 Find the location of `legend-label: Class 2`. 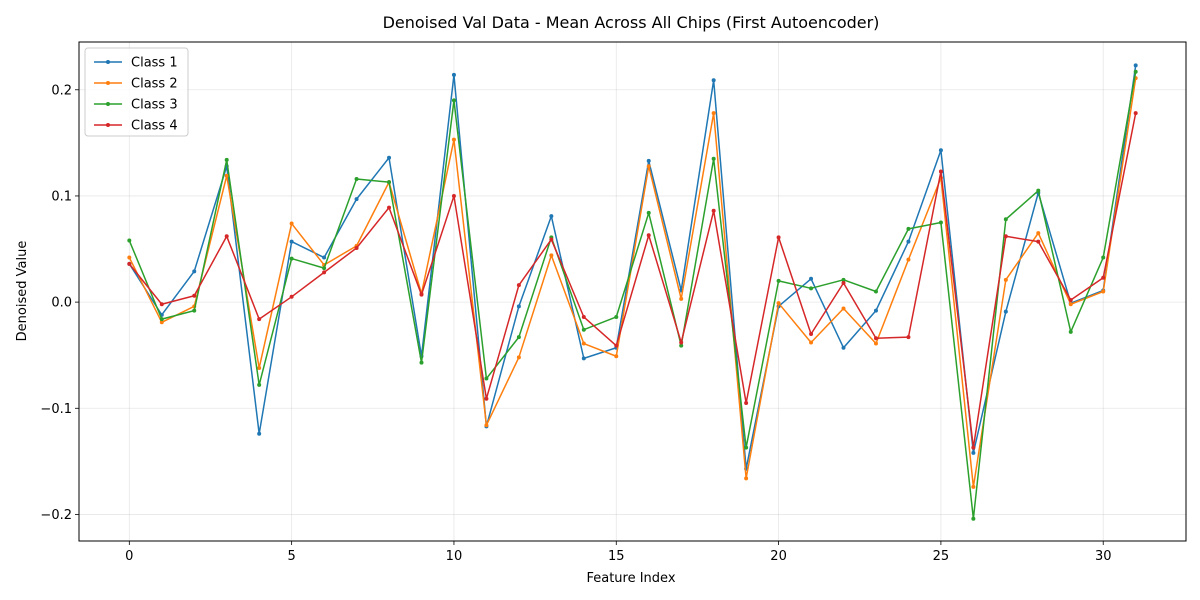

legend-label: Class 2 is located at coordinates (154, 84).